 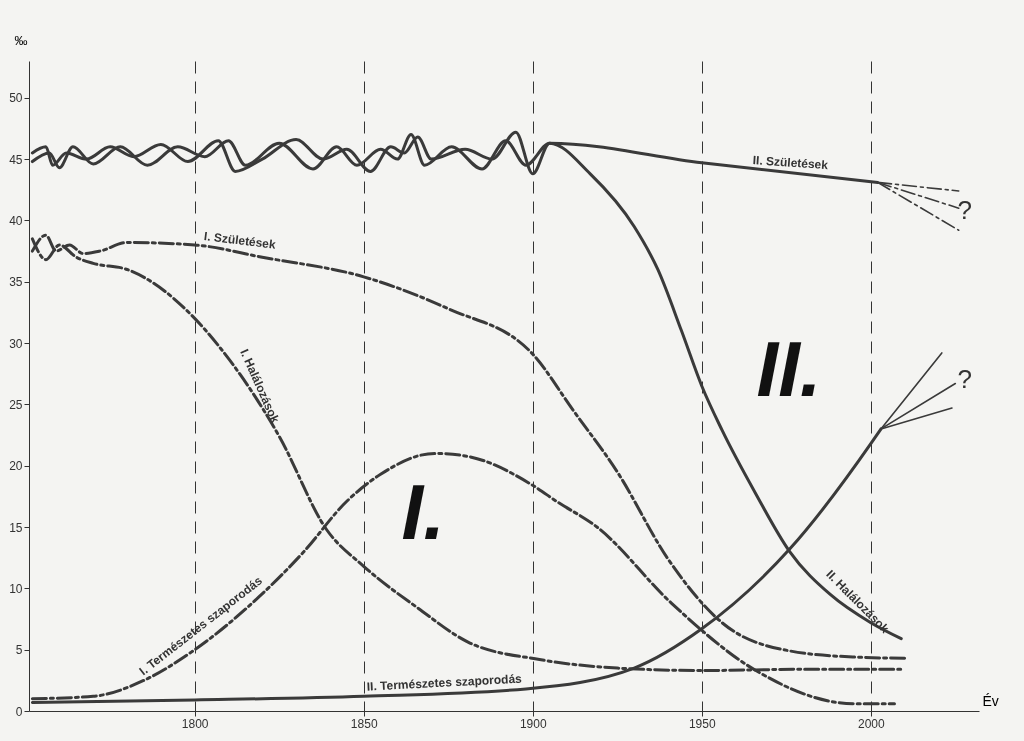 I want to click on x-tick-label: 1950, so click(x=702, y=723).